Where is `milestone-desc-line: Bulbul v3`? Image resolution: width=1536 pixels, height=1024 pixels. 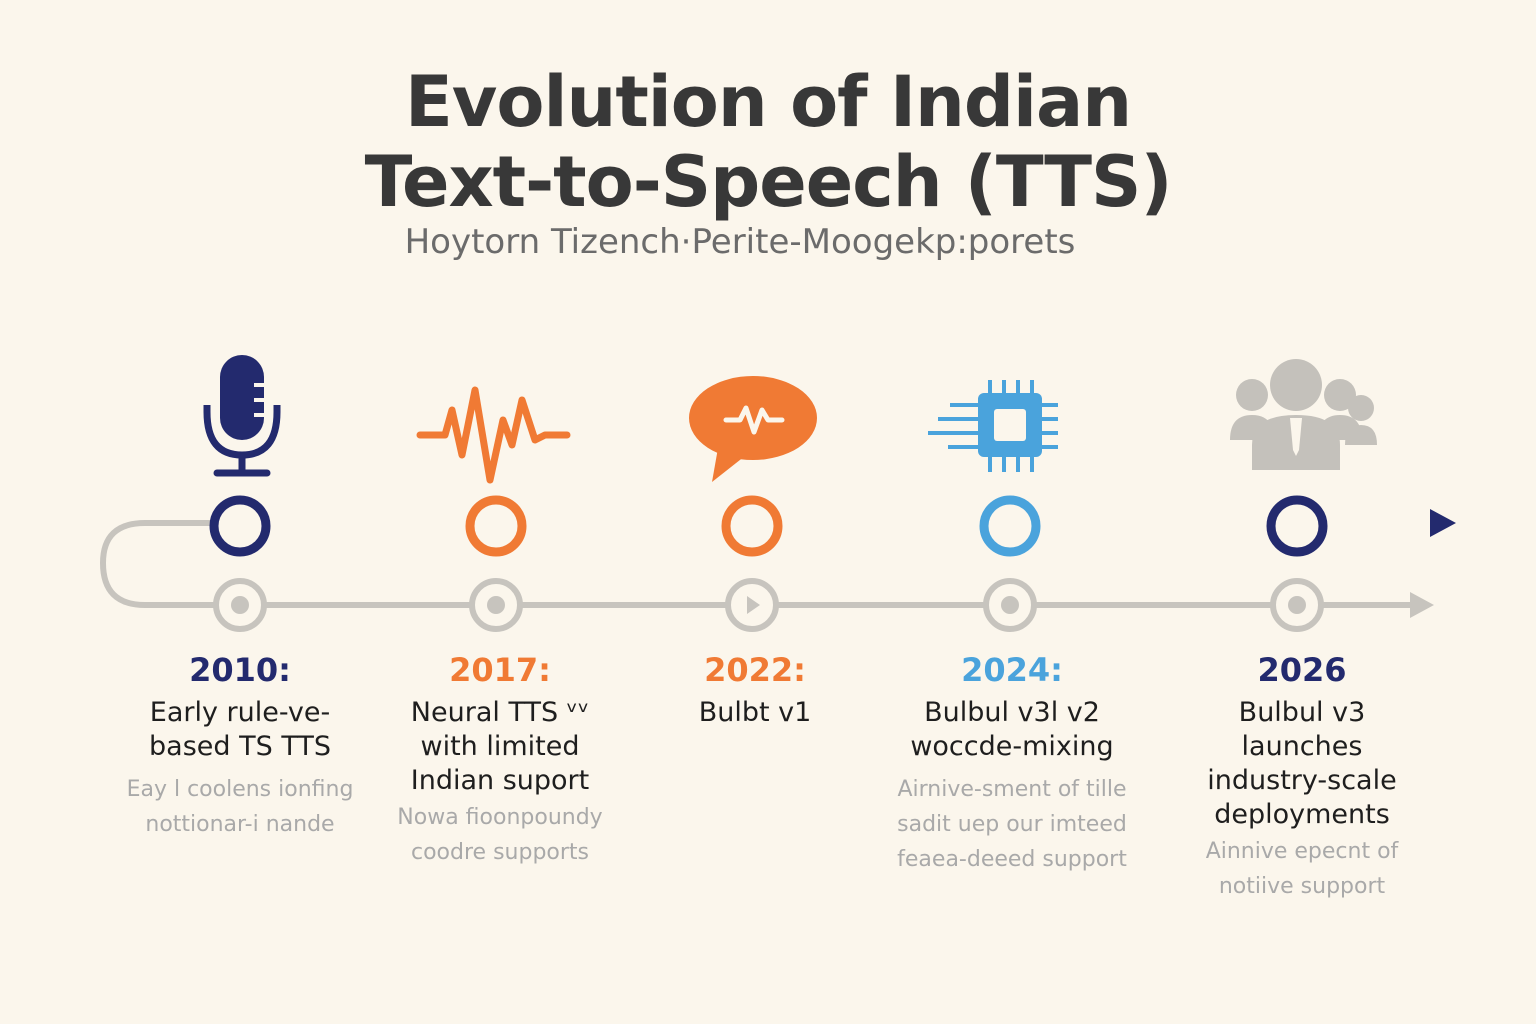
milestone-desc-line: Bulbul v3 is located at coordinates (1302, 712).